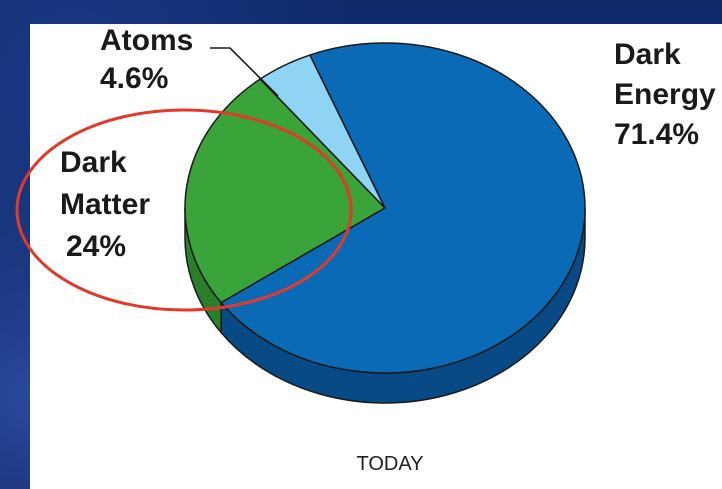 This screenshot has height=489, width=722. What do you see at coordinates (389, 464) in the screenshot?
I see `chart-caption: TODAY` at bounding box center [389, 464].